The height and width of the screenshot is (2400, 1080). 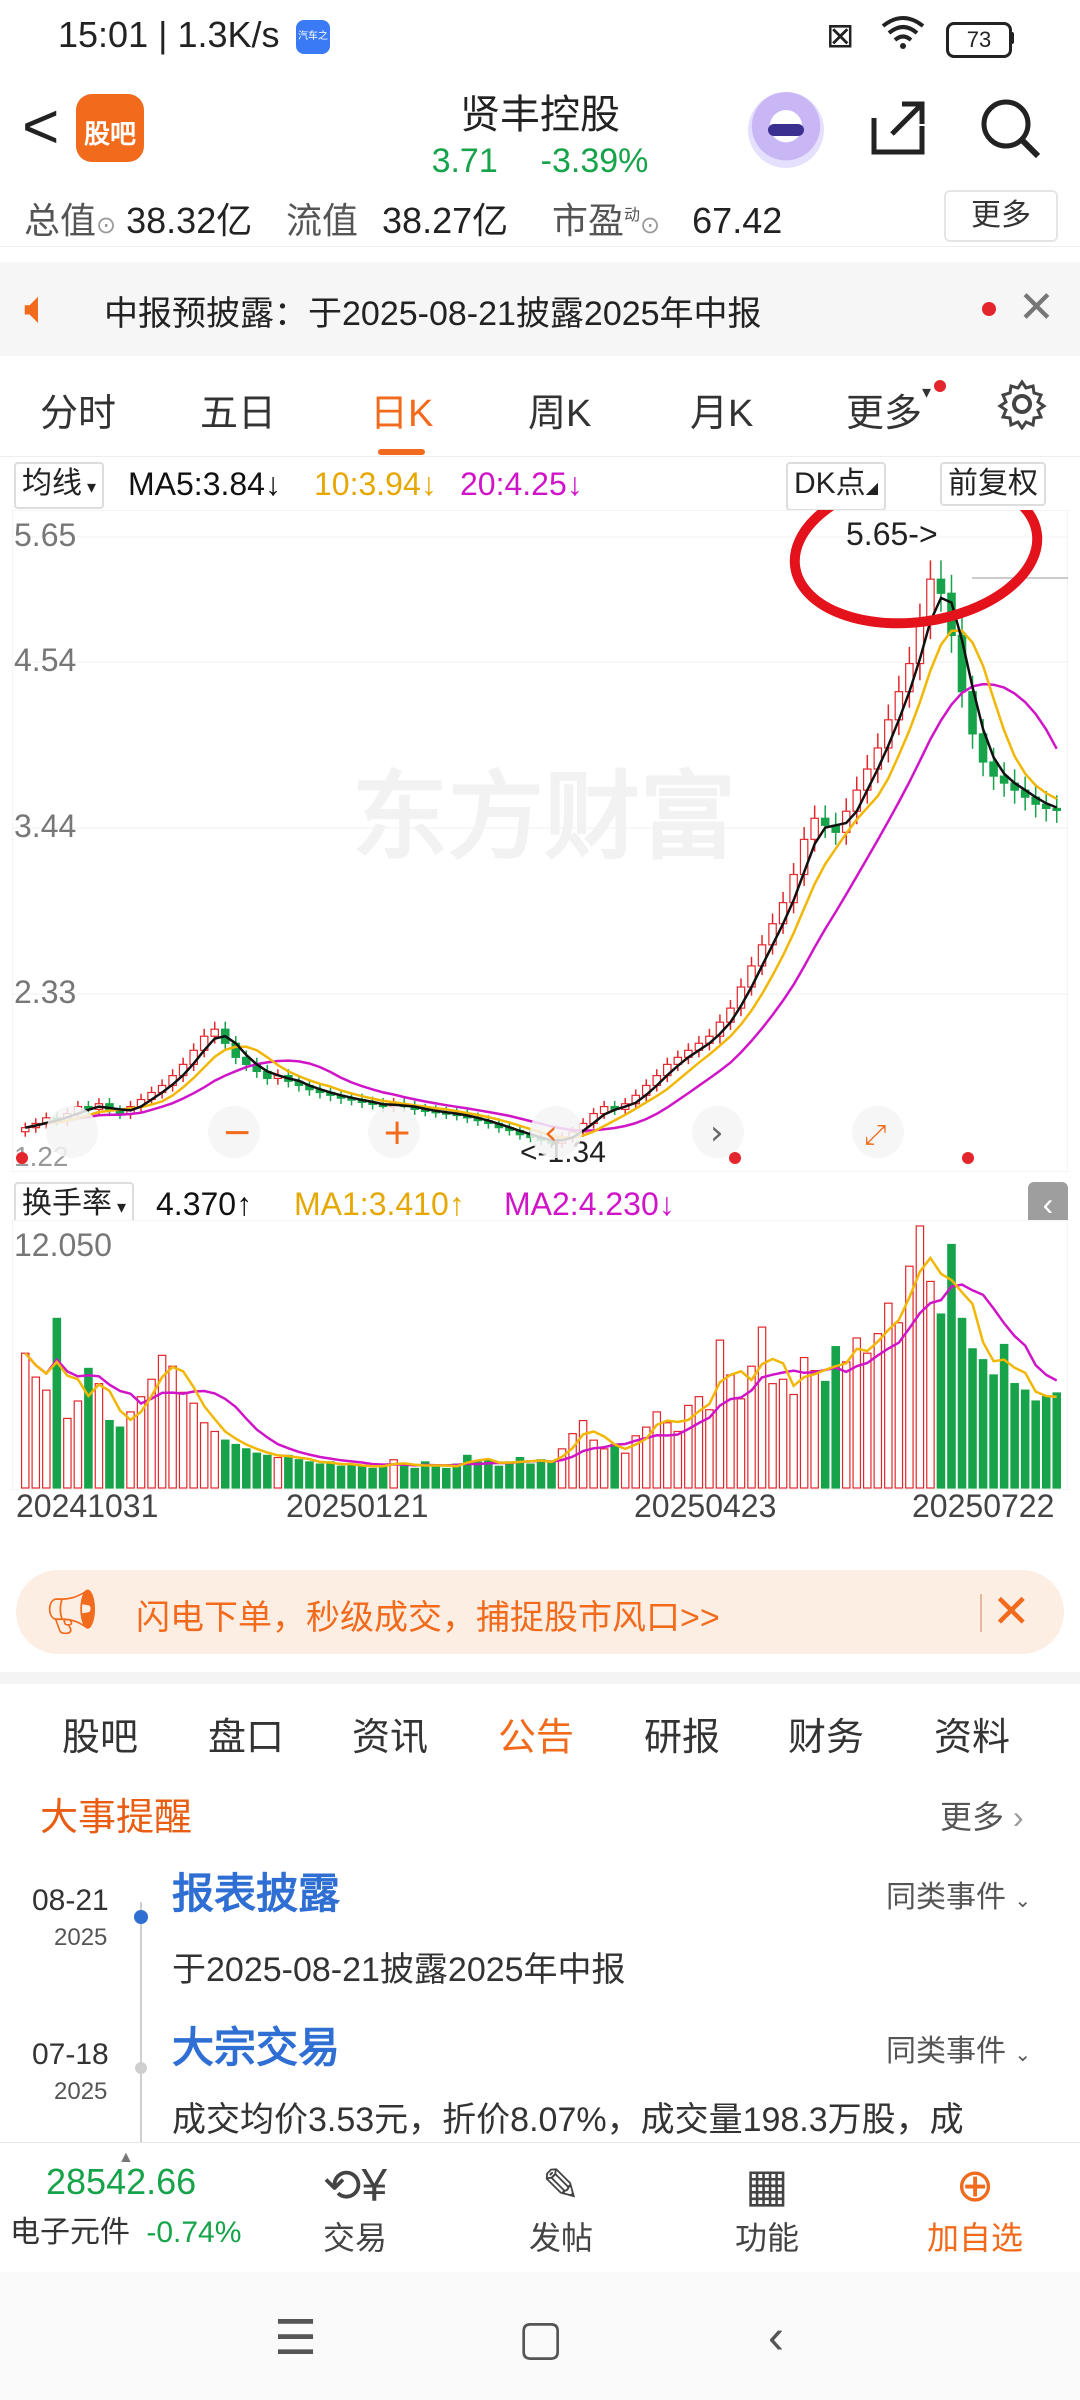 What do you see at coordinates (256, 1893) in the screenshot?
I see `event-name: 报表披露` at bounding box center [256, 1893].